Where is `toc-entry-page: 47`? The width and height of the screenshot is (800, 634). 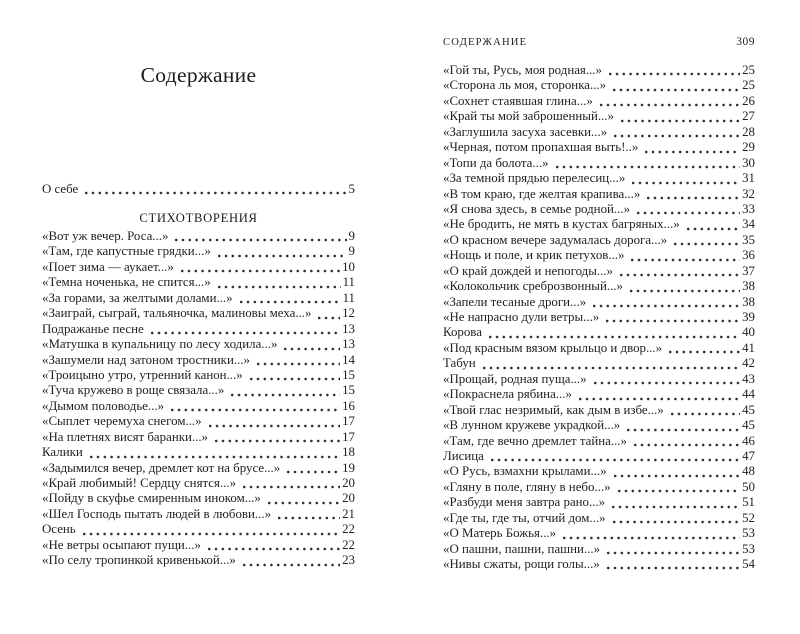 toc-entry-page: 47 is located at coordinates (748, 455).